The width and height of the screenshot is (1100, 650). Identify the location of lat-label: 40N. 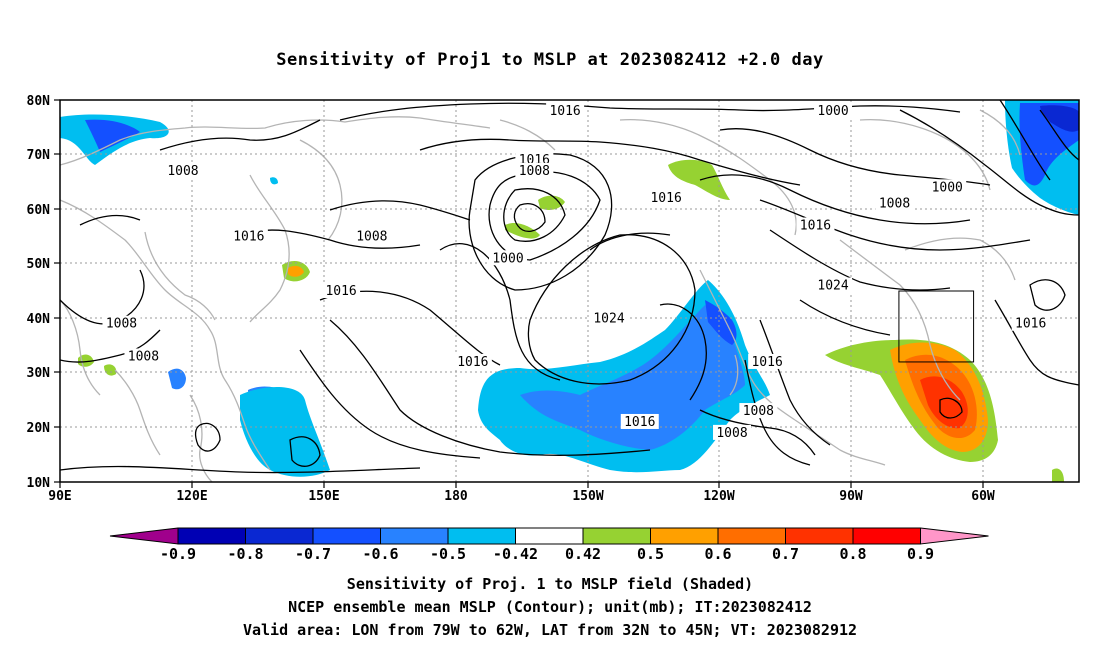
(39, 319).